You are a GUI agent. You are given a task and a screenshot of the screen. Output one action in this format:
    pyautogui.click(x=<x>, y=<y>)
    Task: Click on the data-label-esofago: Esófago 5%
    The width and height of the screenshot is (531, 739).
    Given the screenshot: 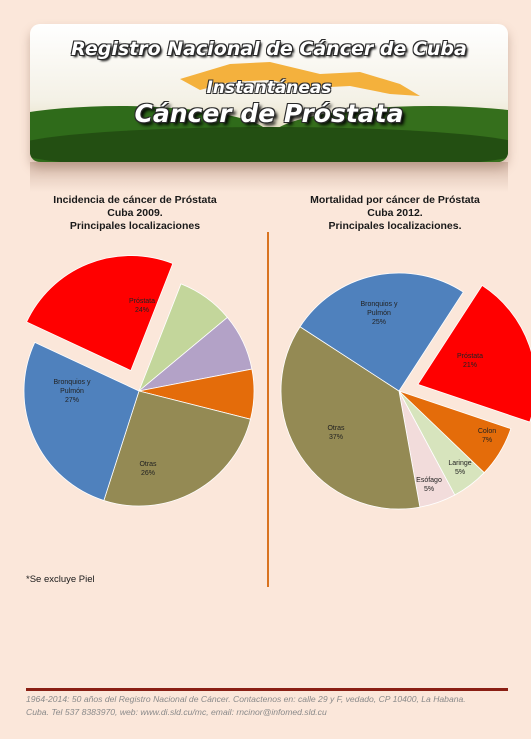 What is the action you would take?
    pyautogui.click(x=429, y=485)
    